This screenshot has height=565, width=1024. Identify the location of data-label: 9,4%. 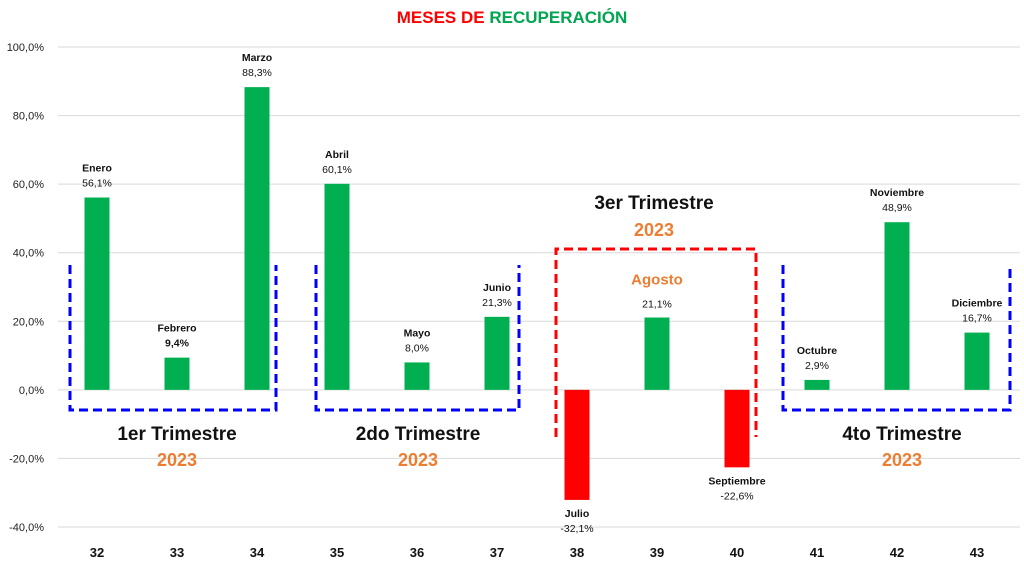
(177, 344).